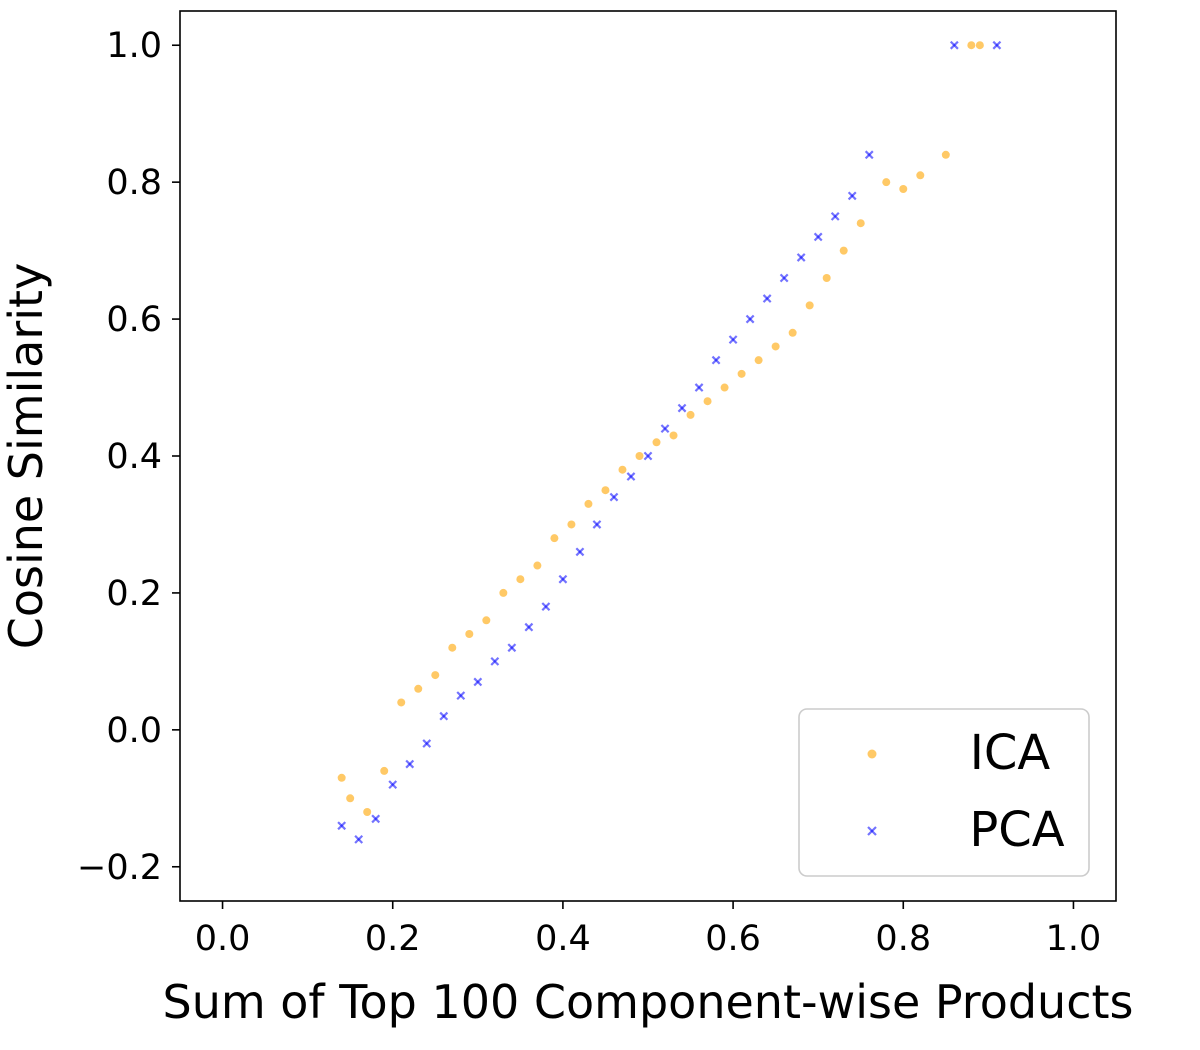 The width and height of the screenshot is (1200, 1050). Describe the element at coordinates (134, 731) in the screenshot. I see `y-tick-label: 0.0` at that location.